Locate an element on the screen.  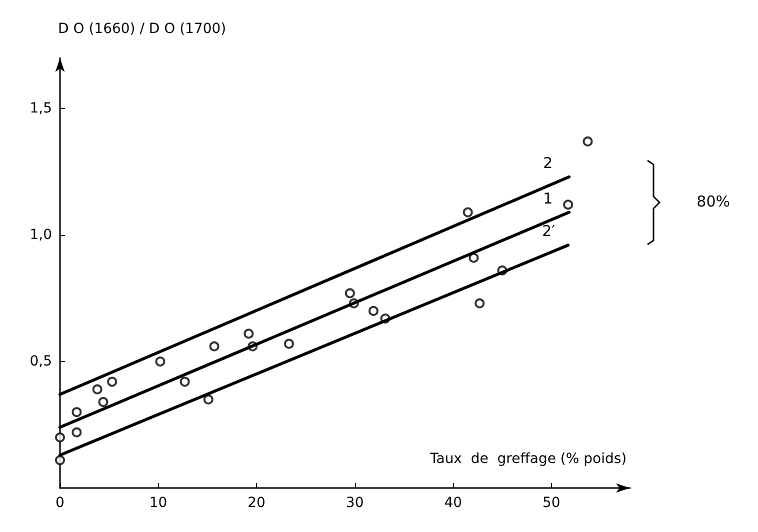
y-tick-label: 1,5 is located at coordinates (41, 108).